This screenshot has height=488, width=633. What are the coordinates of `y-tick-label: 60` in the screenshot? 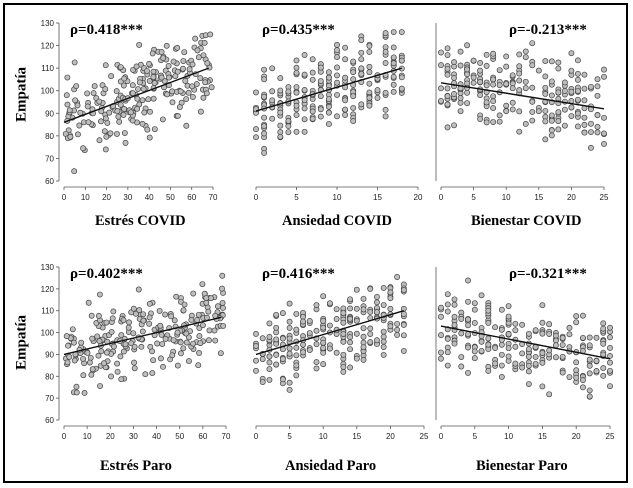 It's located at (49, 420).